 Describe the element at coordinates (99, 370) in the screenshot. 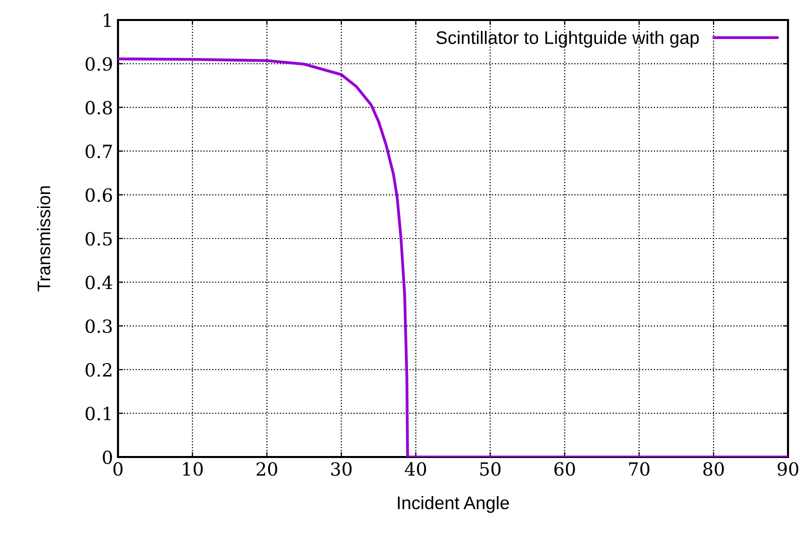

I see `y-tick-label: 0.2` at that location.